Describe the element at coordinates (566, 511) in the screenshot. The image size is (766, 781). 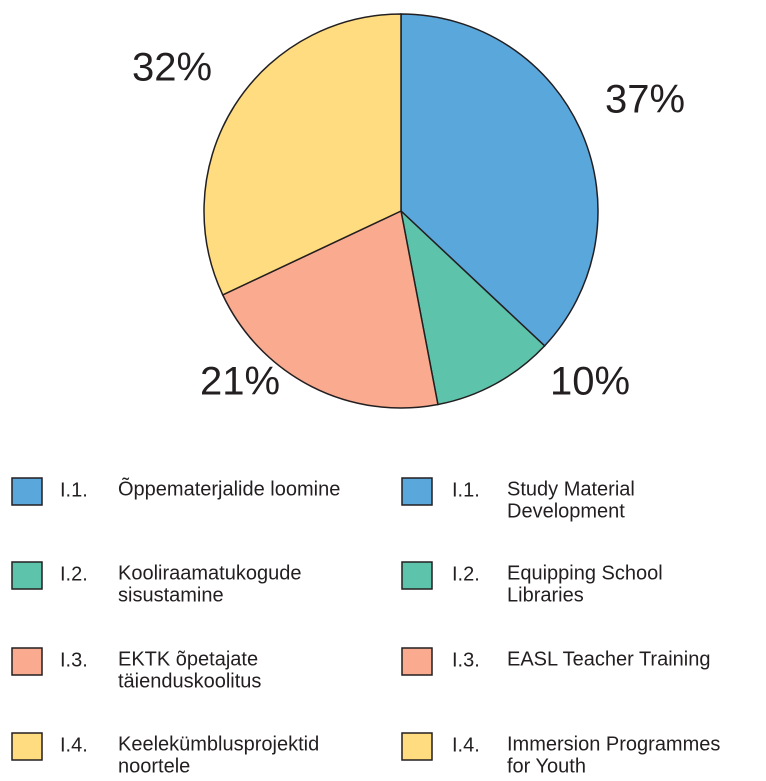
I see `legend-label: Development` at that location.